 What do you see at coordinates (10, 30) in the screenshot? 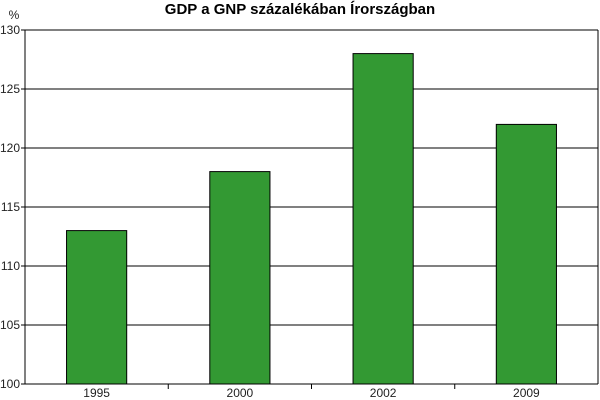
I see `y-tick-label: 130` at bounding box center [10, 30].